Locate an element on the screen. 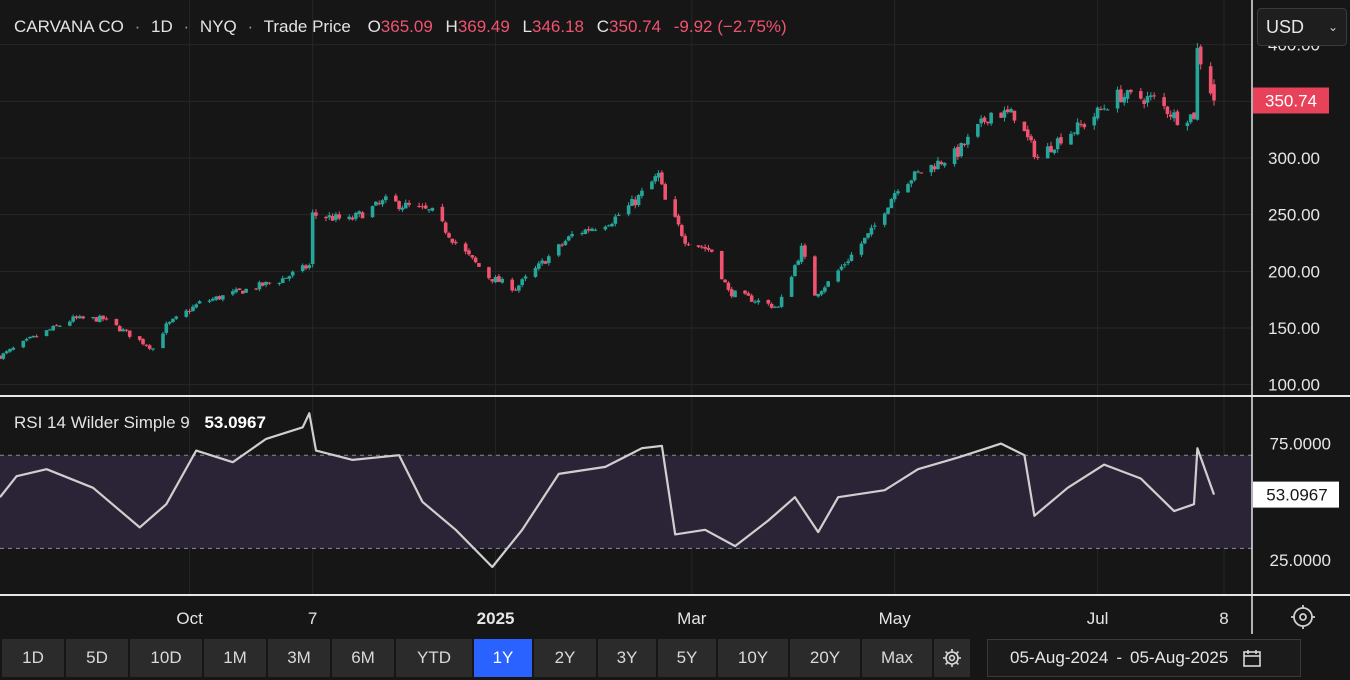 The width and height of the screenshot is (1350, 680). date-range-picker: 05-Aug-2024 - 05-Aug-2025 is located at coordinates (1144, 658).